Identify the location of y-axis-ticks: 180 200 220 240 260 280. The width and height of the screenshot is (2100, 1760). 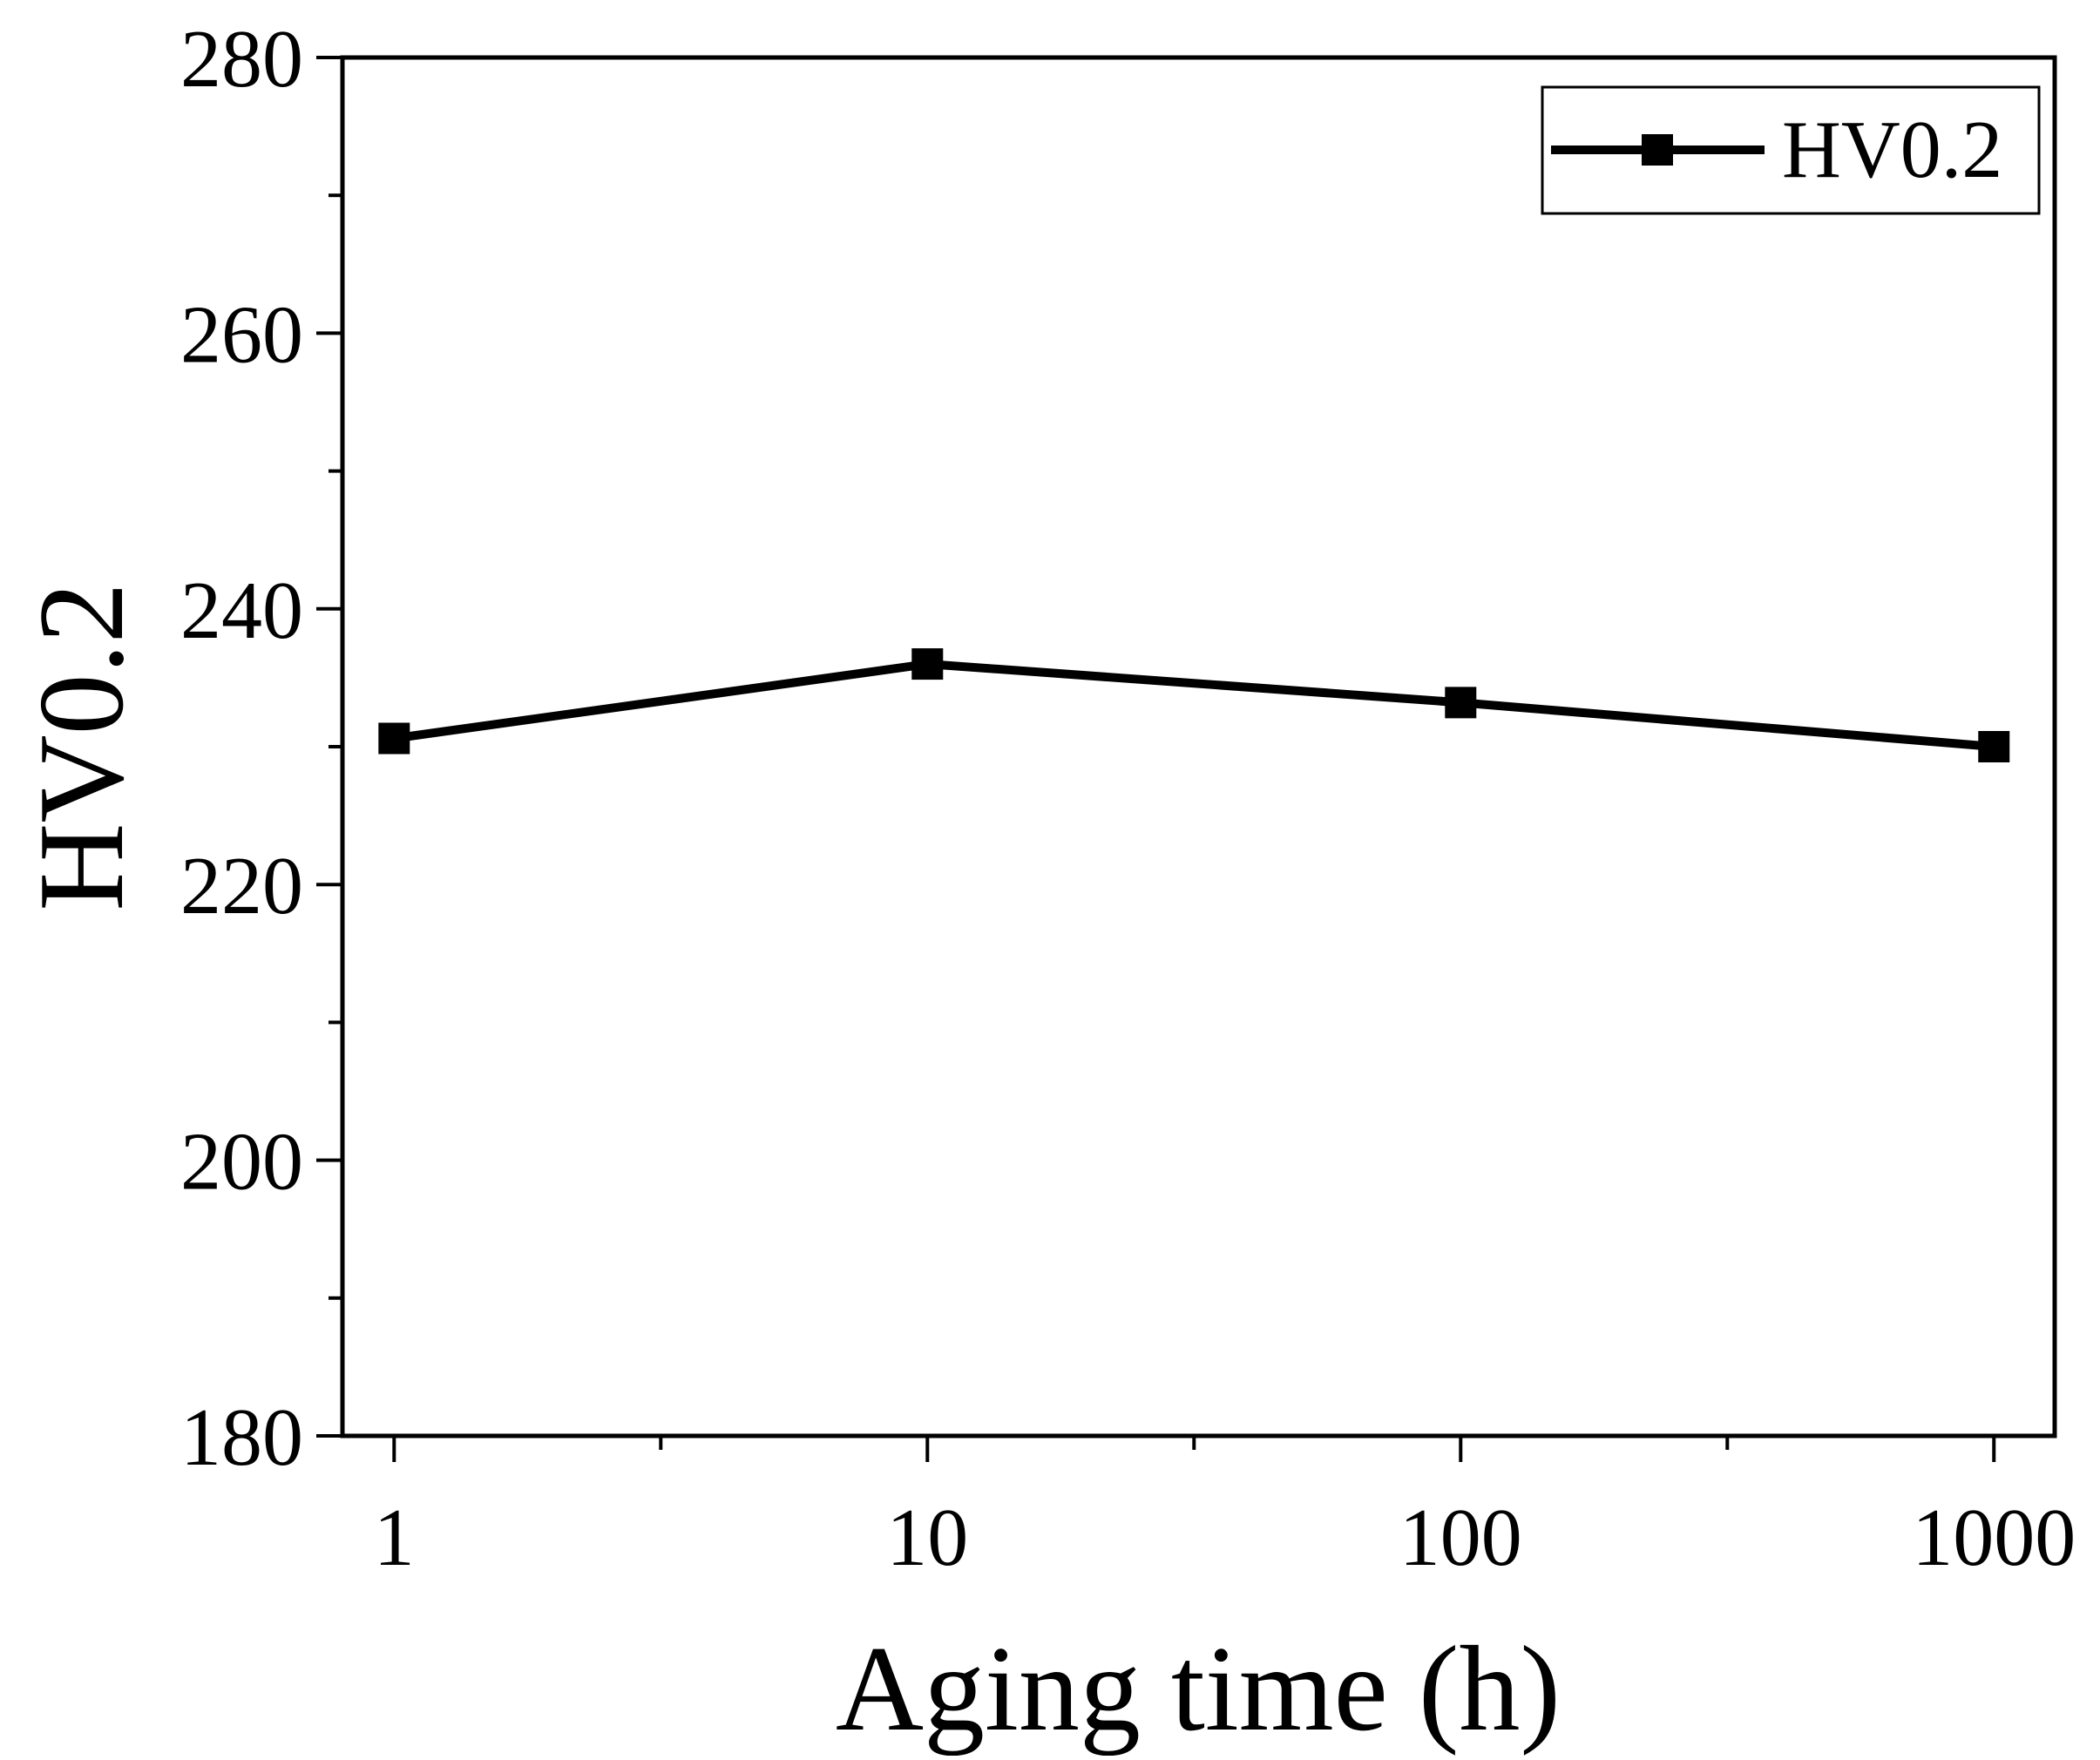
(261, 748).